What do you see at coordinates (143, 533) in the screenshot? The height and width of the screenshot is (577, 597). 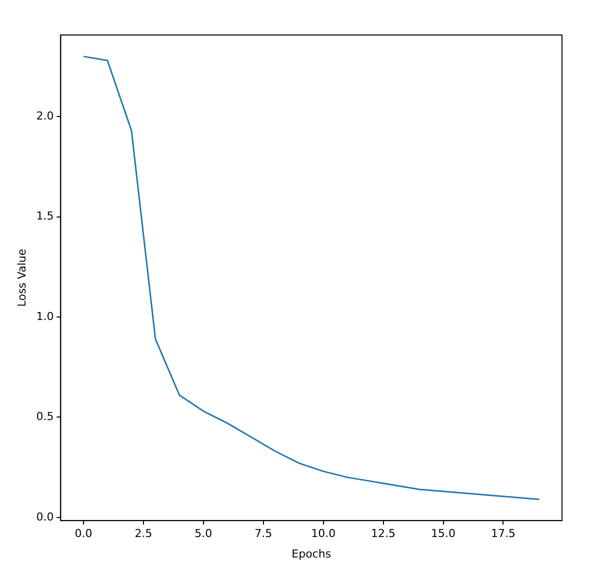 I see `x-tick-label: 2.5` at bounding box center [143, 533].